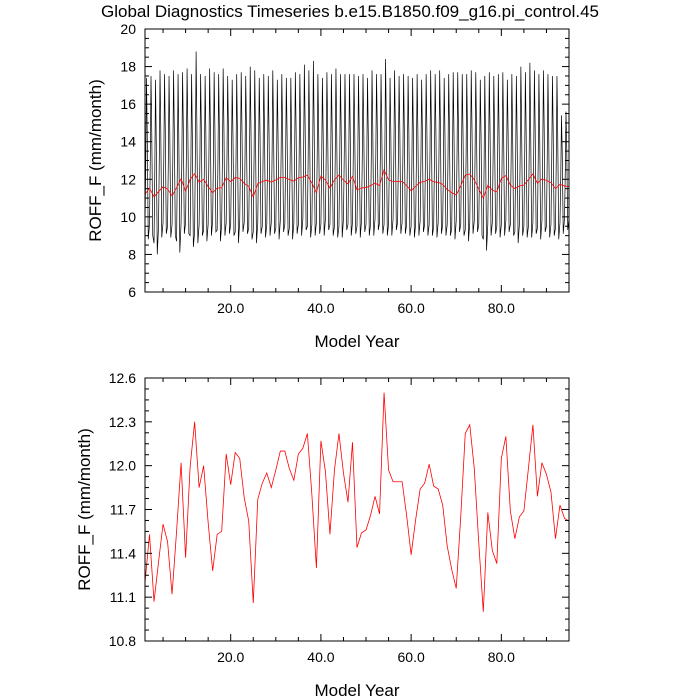 This screenshot has width=700, height=700. Describe the element at coordinates (356, 690) in the screenshot. I see `bottom-xlabel: Model Year` at that location.